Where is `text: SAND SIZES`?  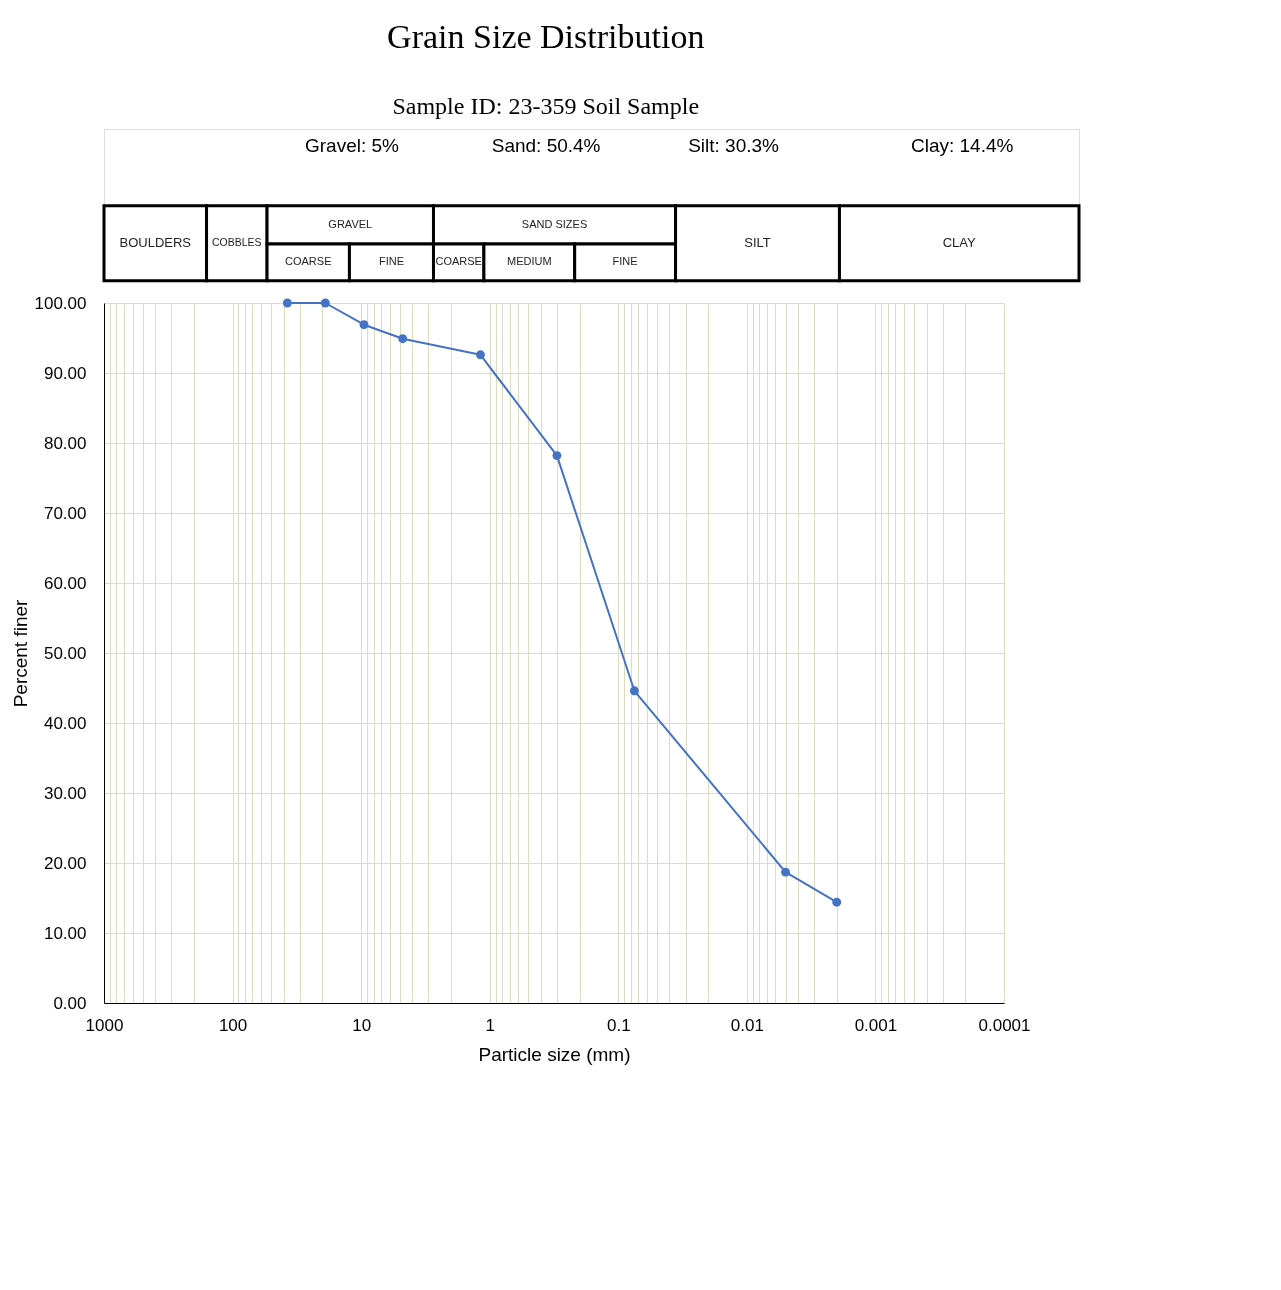
text: SAND SIZES is located at coordinates (554, 223).